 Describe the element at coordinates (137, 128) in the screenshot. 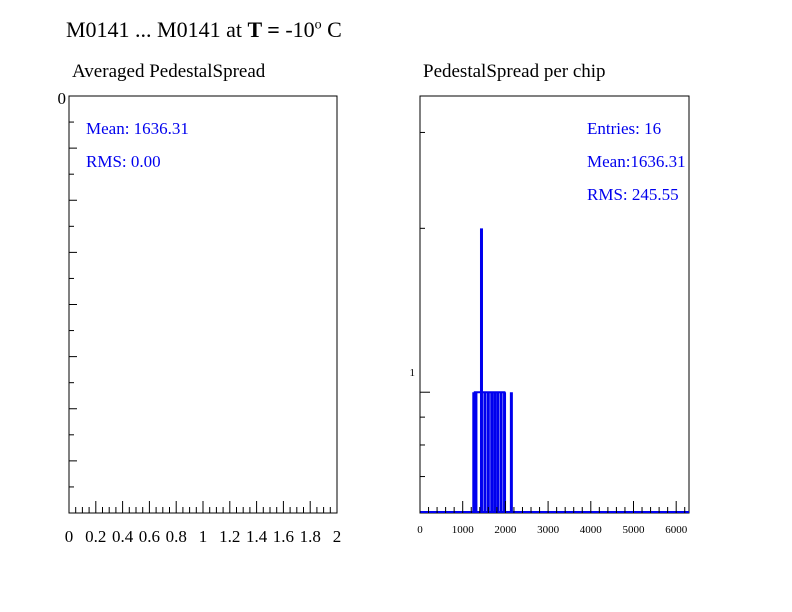

I see `left-stat-mean: Mean: 1636.31` at that location.